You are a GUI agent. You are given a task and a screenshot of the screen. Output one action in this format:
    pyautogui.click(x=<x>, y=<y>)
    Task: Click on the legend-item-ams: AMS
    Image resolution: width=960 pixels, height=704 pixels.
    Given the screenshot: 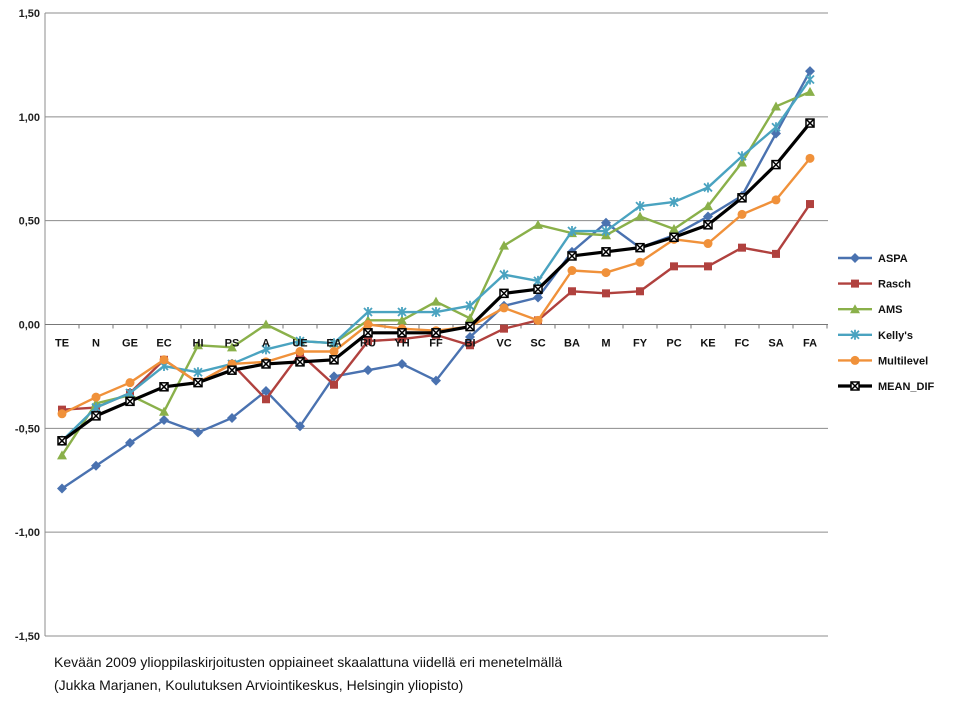 What is the action you would take?
    pyautogui.click(x=870, y=310)
    